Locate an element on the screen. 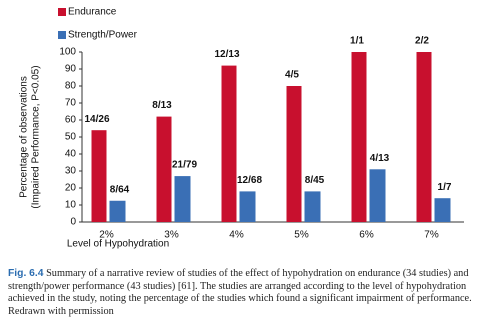  x-tick-label: 5% is located at coordinates (301, 235).